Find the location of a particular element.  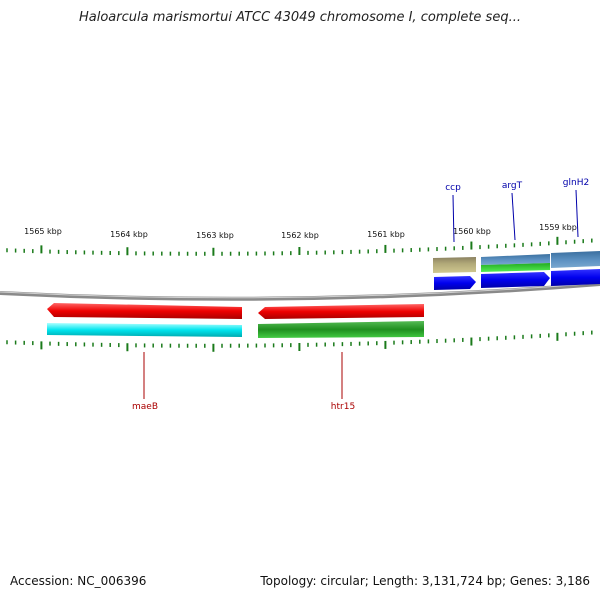

accession-text: Accession: NC_006396 is located at coordinates (78, 581).